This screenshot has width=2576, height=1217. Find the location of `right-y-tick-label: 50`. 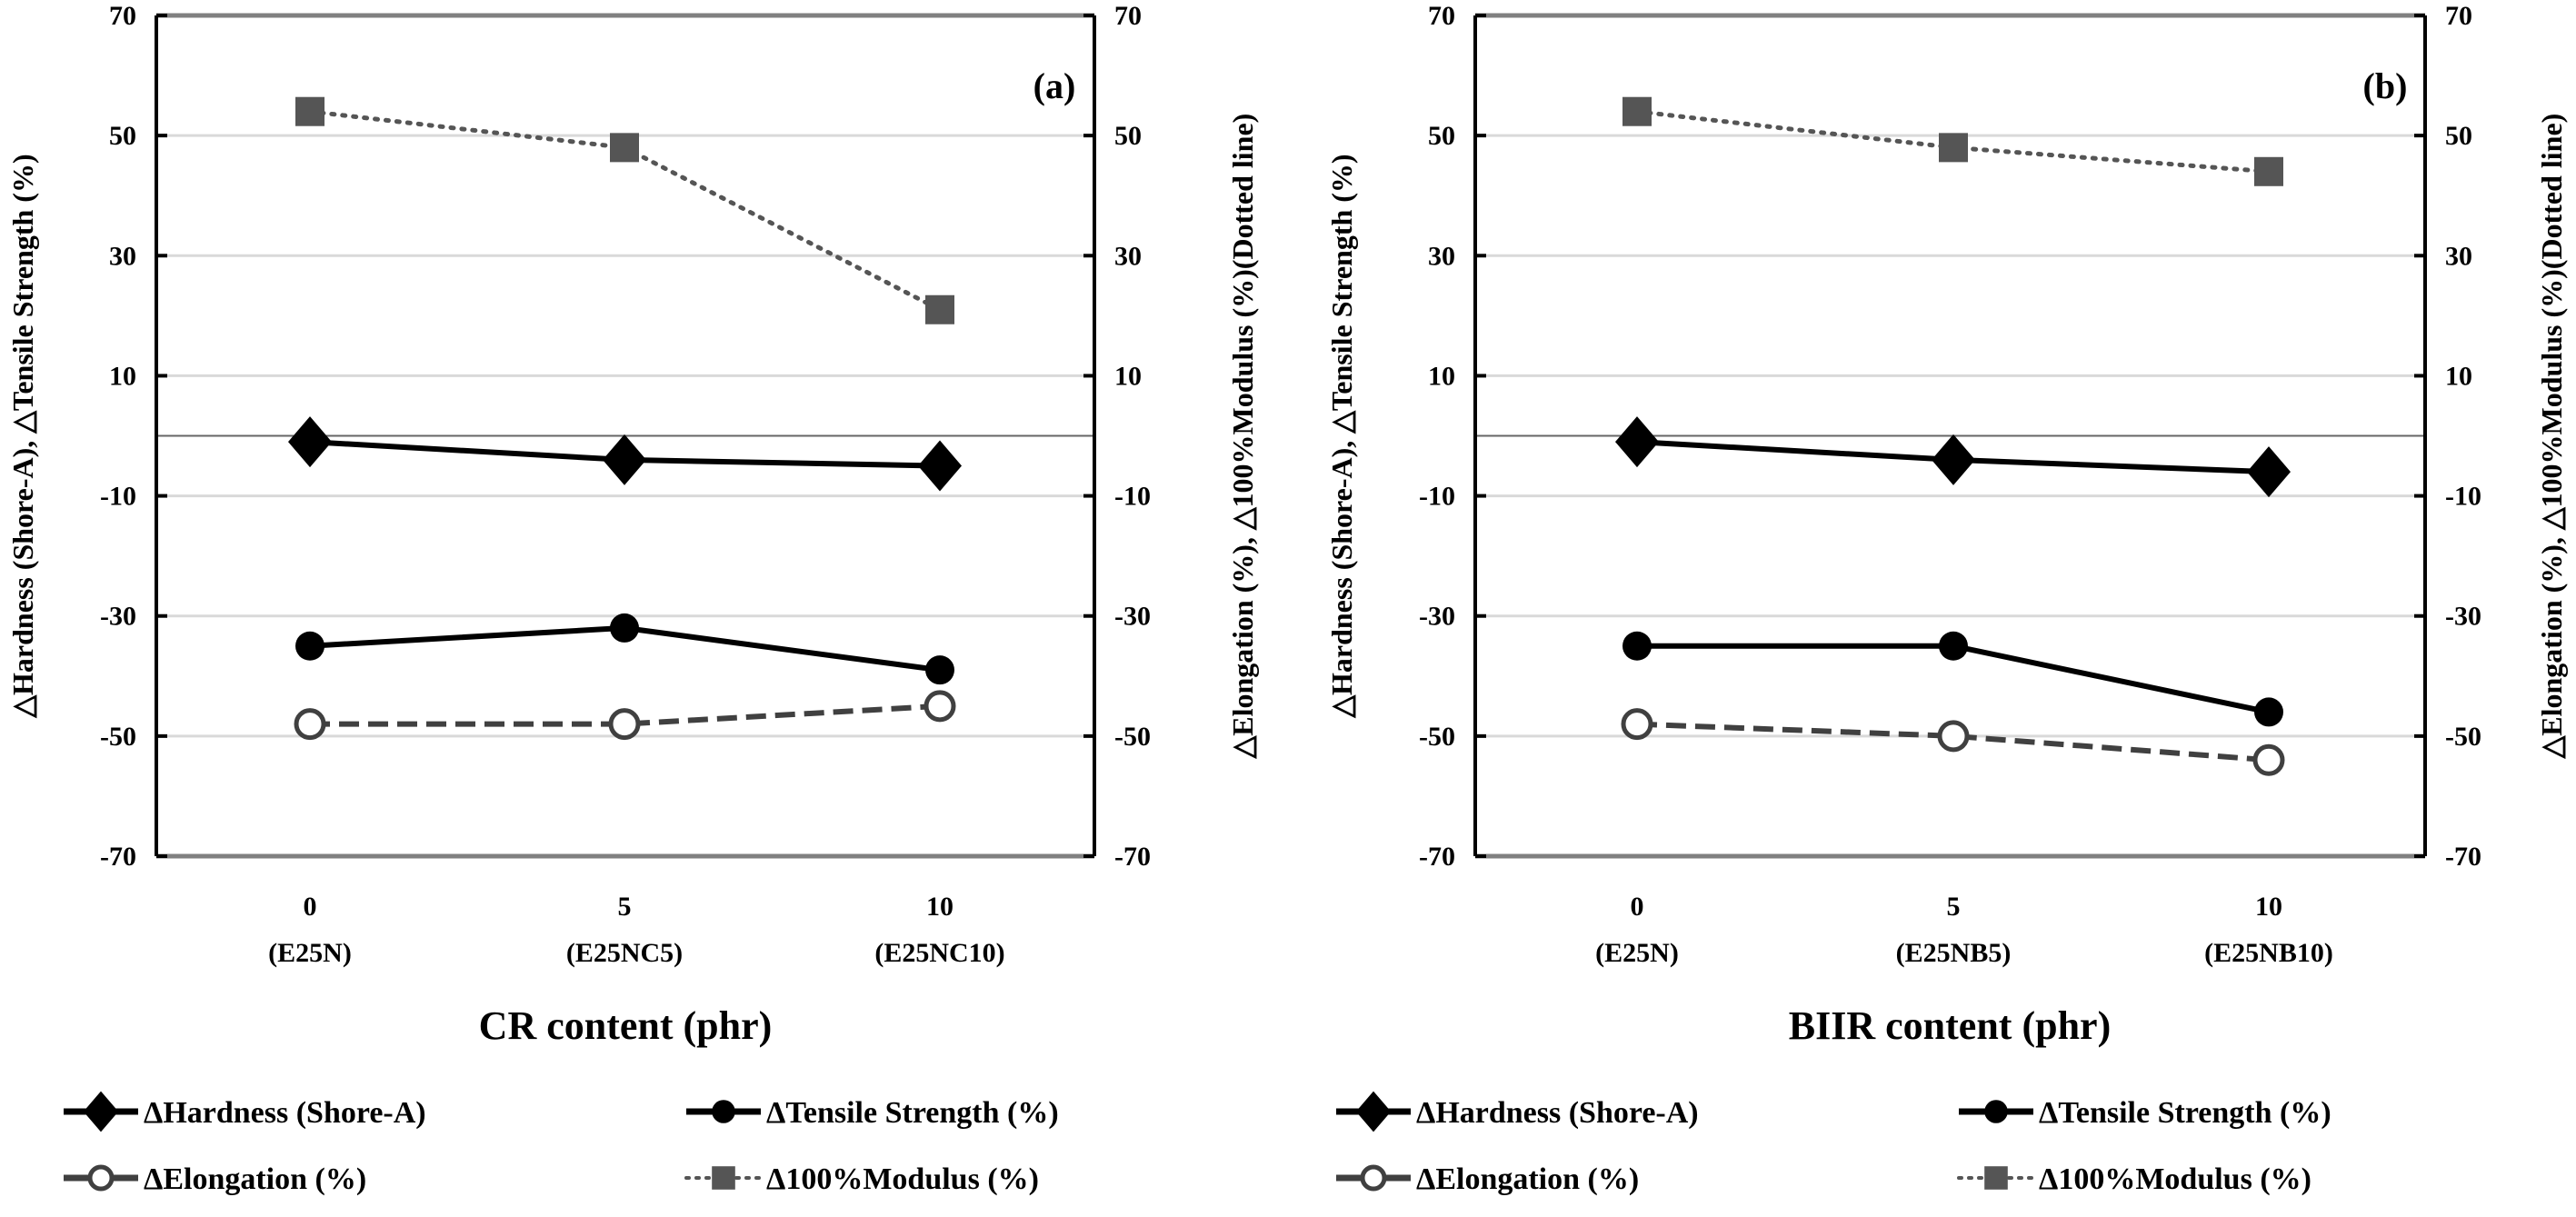

right-y-tick-label: 50 is located at coordinates (1128, 136).